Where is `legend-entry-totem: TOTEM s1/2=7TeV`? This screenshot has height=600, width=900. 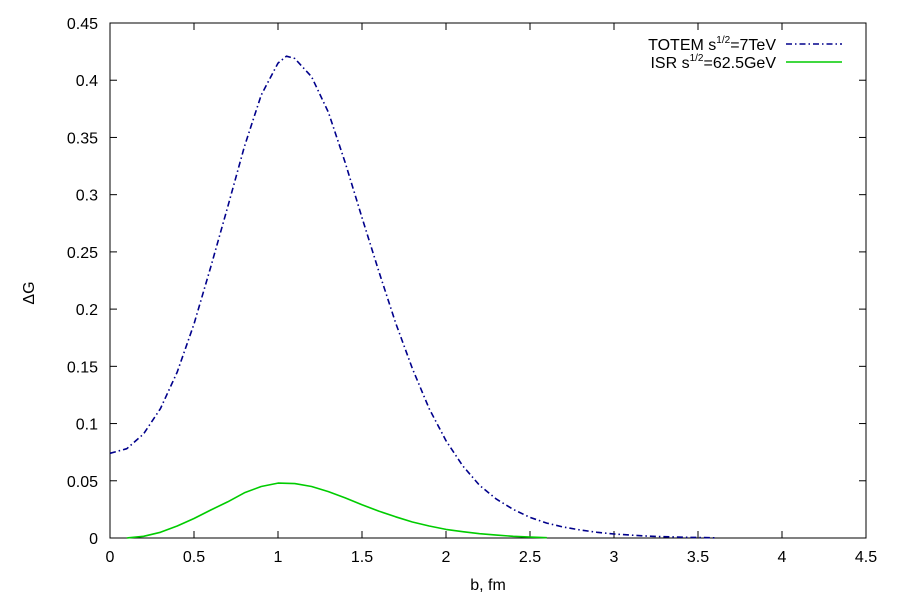 legend-entry-totem: TOTEM s1/2=7TeV is located at coordinates (712, 44).